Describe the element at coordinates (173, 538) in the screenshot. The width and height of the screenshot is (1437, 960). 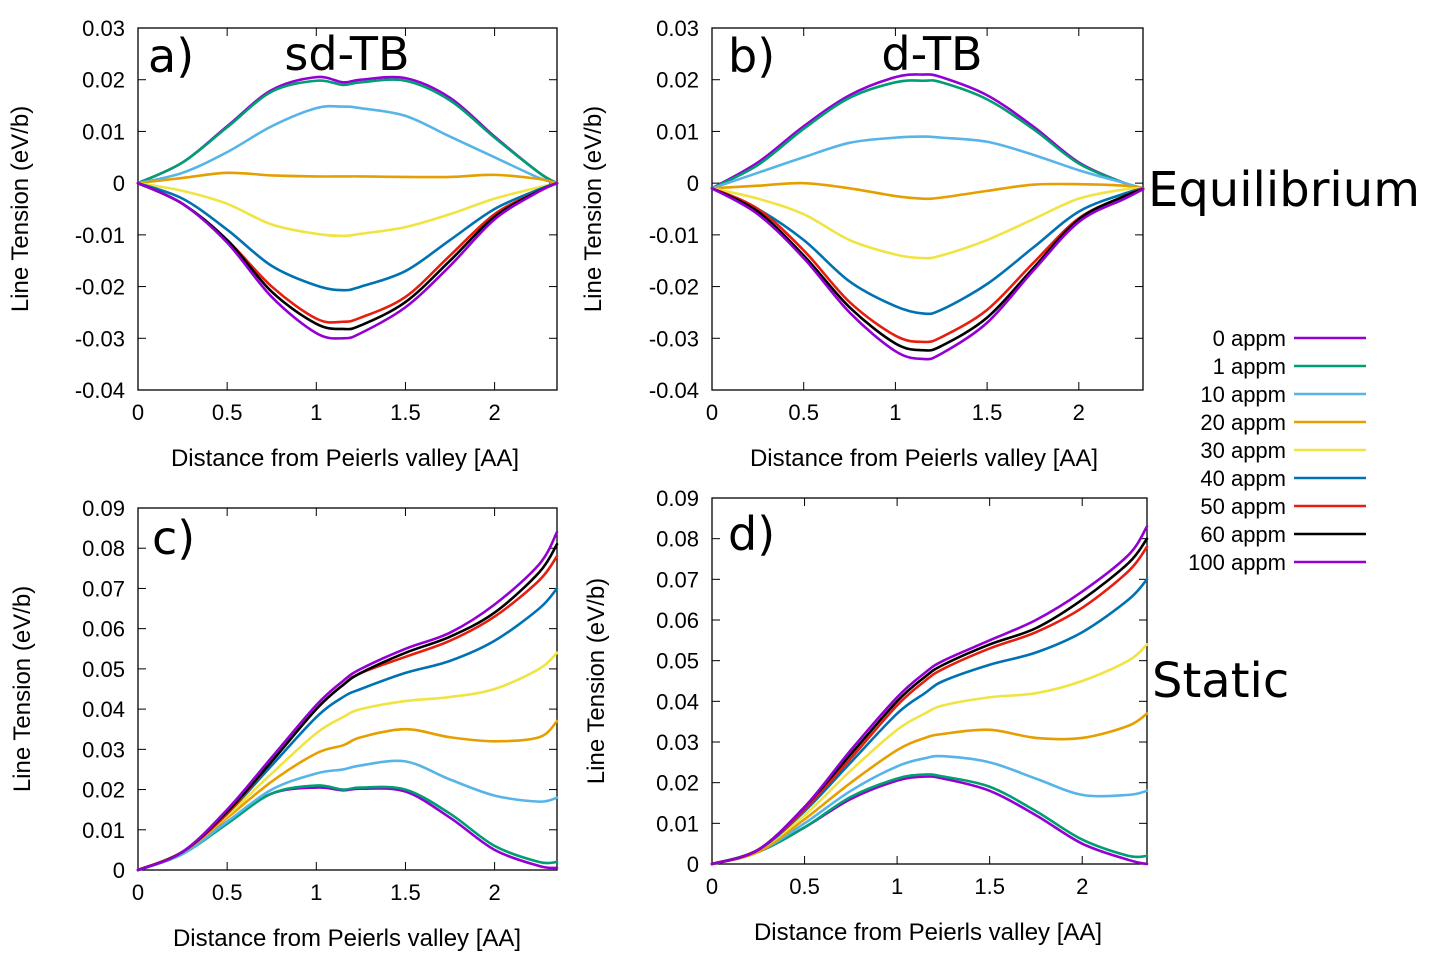
I see `panel-letter: c)` at that location.